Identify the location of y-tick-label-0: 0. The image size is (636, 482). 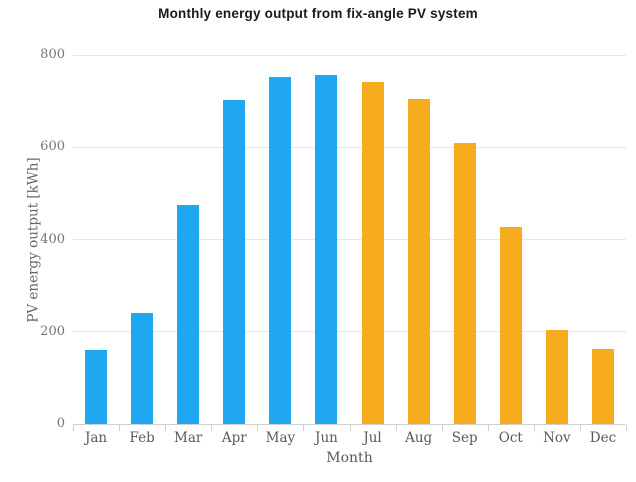
(60, 423).